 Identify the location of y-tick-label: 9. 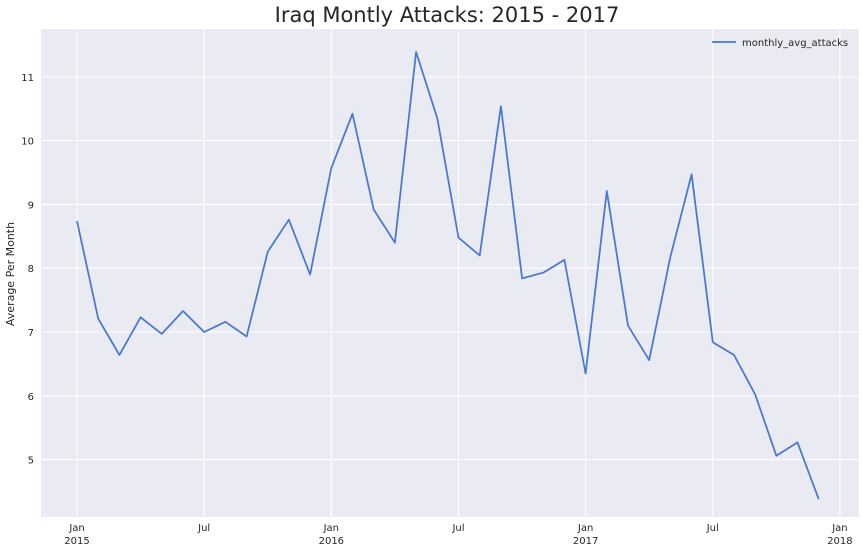
(31, 205).